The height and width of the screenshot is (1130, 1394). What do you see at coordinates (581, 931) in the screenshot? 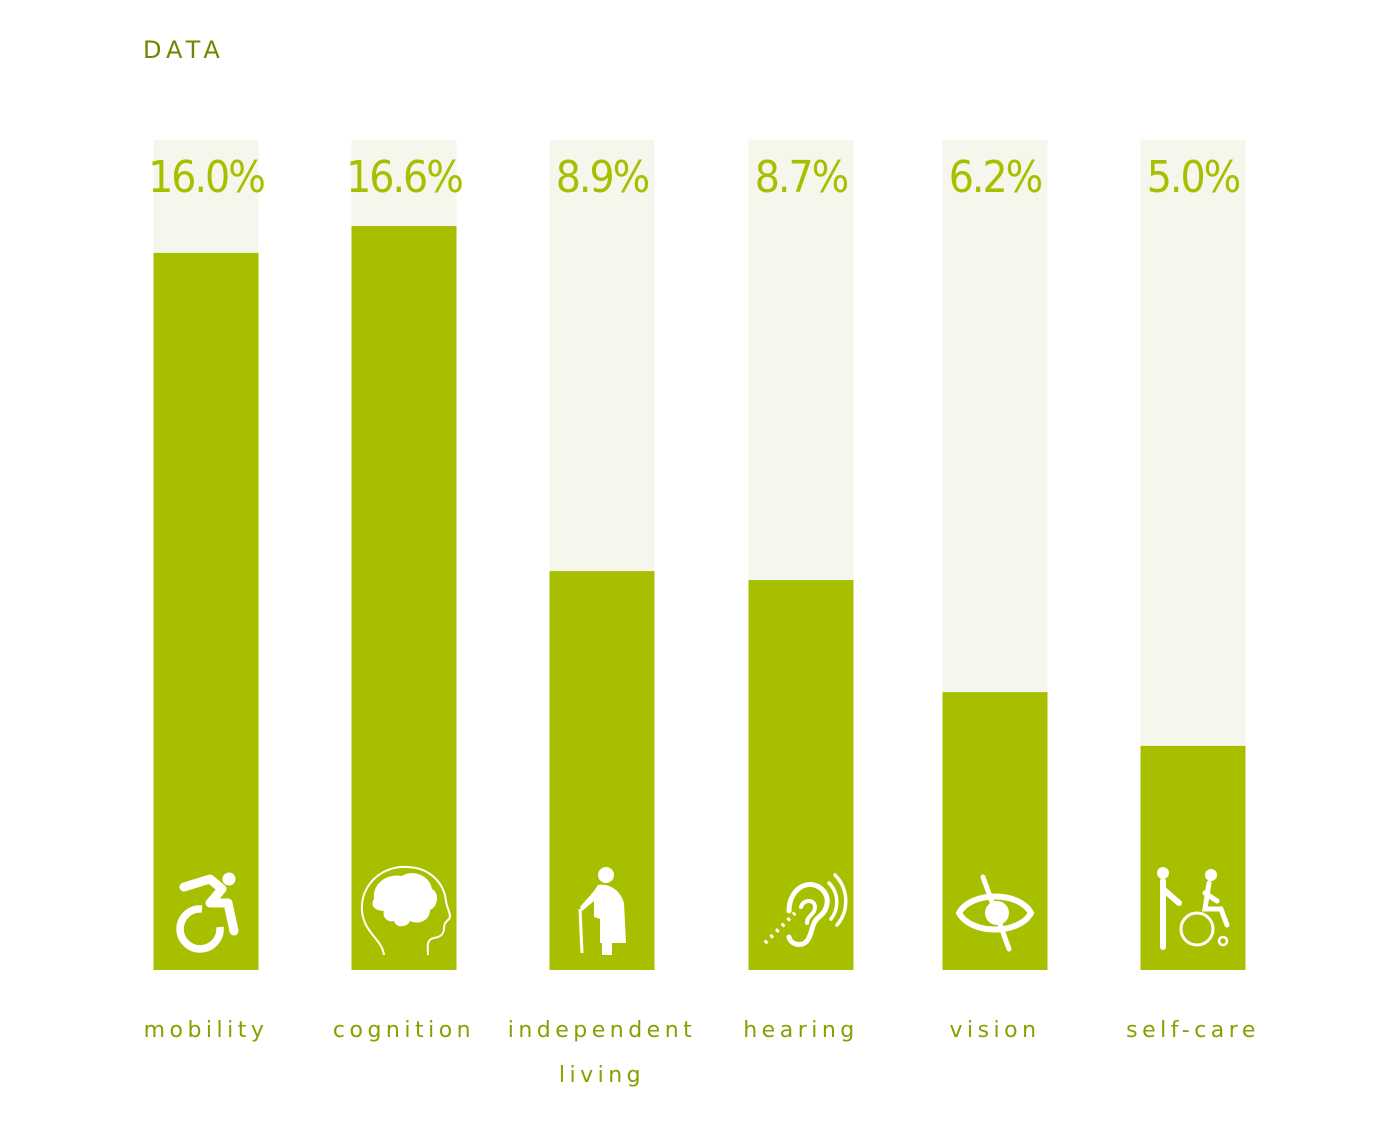
I see `icon-cane` at bounding box center [581, 931].